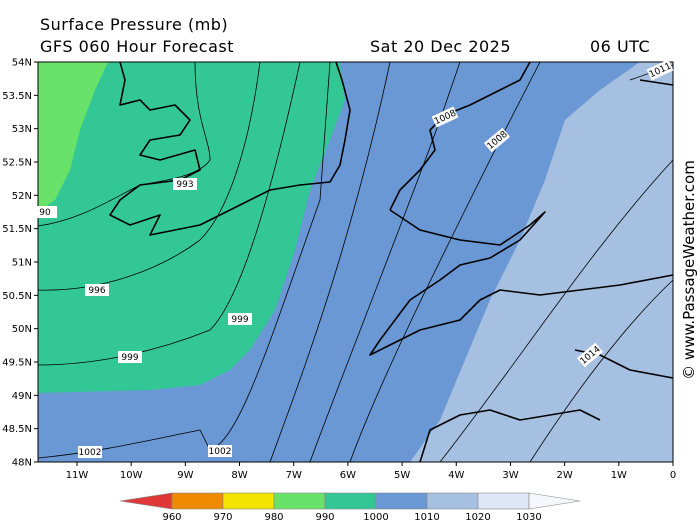  Describe the element at coordinates (17, 296) in the screenshot. I see `lat-label: 50.5N` at that location.